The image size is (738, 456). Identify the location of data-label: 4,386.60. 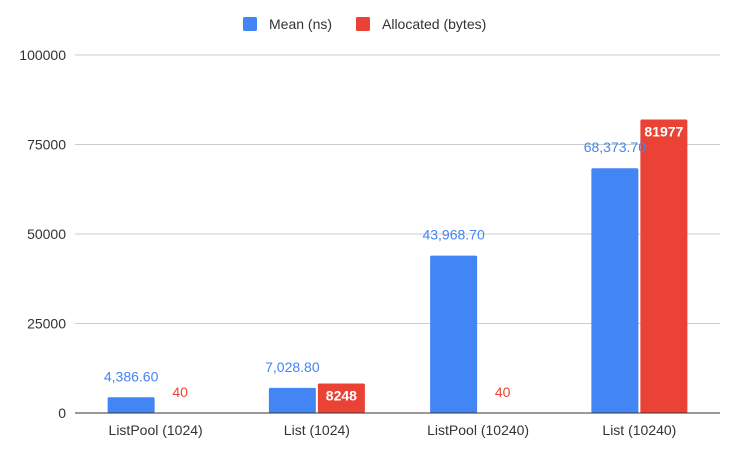
(131, 376).